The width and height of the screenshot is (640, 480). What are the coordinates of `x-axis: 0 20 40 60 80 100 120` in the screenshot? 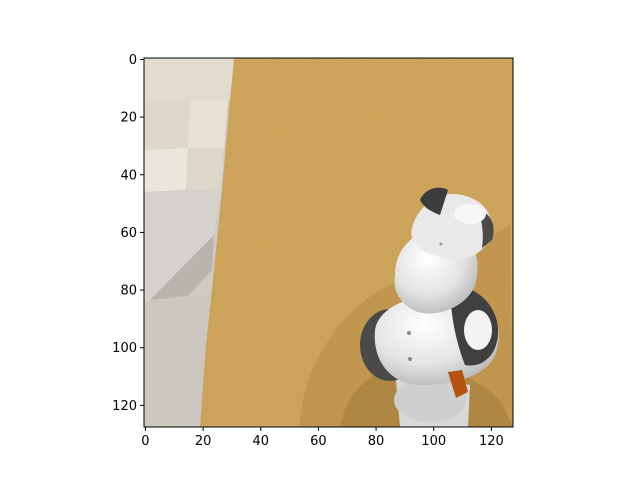 It's located at (322, 438).